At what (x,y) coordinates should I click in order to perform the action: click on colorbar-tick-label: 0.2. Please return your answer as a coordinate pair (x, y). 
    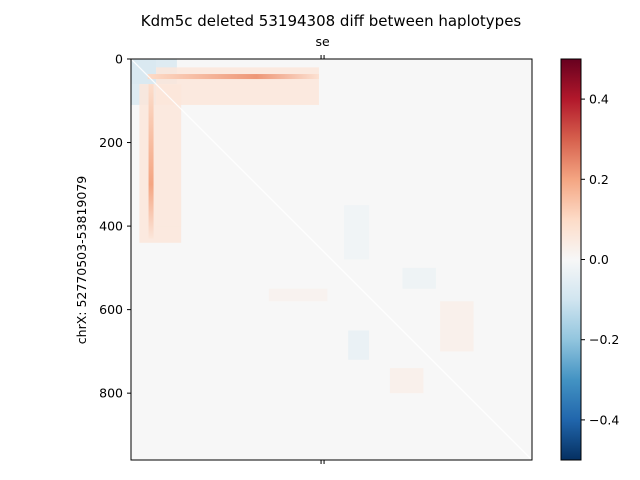
    Looking at the image, I should click on (599, 179).